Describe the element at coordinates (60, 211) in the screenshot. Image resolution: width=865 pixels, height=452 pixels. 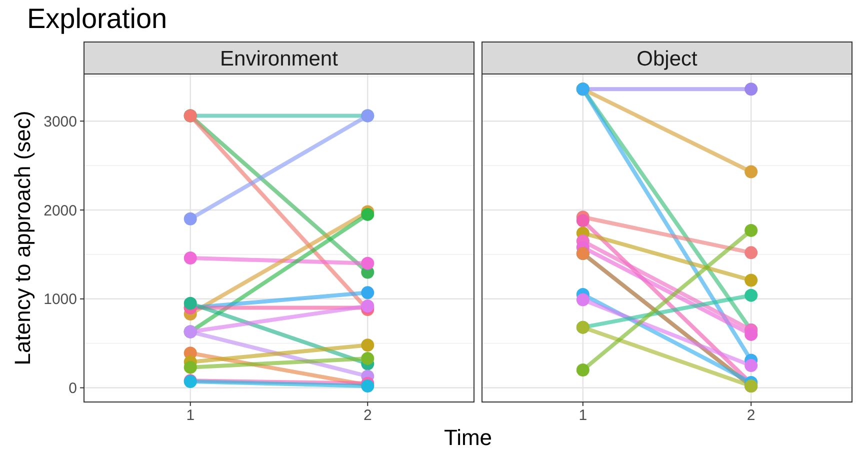
I see `y-tick-label: 2000` at that location.